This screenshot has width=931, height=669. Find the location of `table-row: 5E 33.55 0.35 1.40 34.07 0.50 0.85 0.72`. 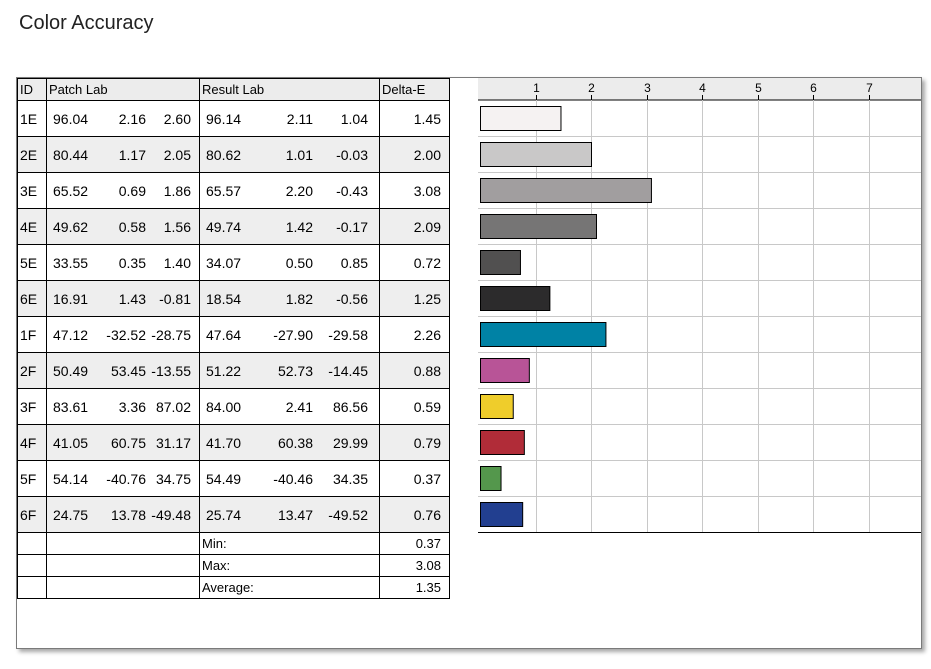

table-row: 5E 33.55 0.35 1.40 34.07 0.50 0.85 0.72 is located at coordinates (233, 262).